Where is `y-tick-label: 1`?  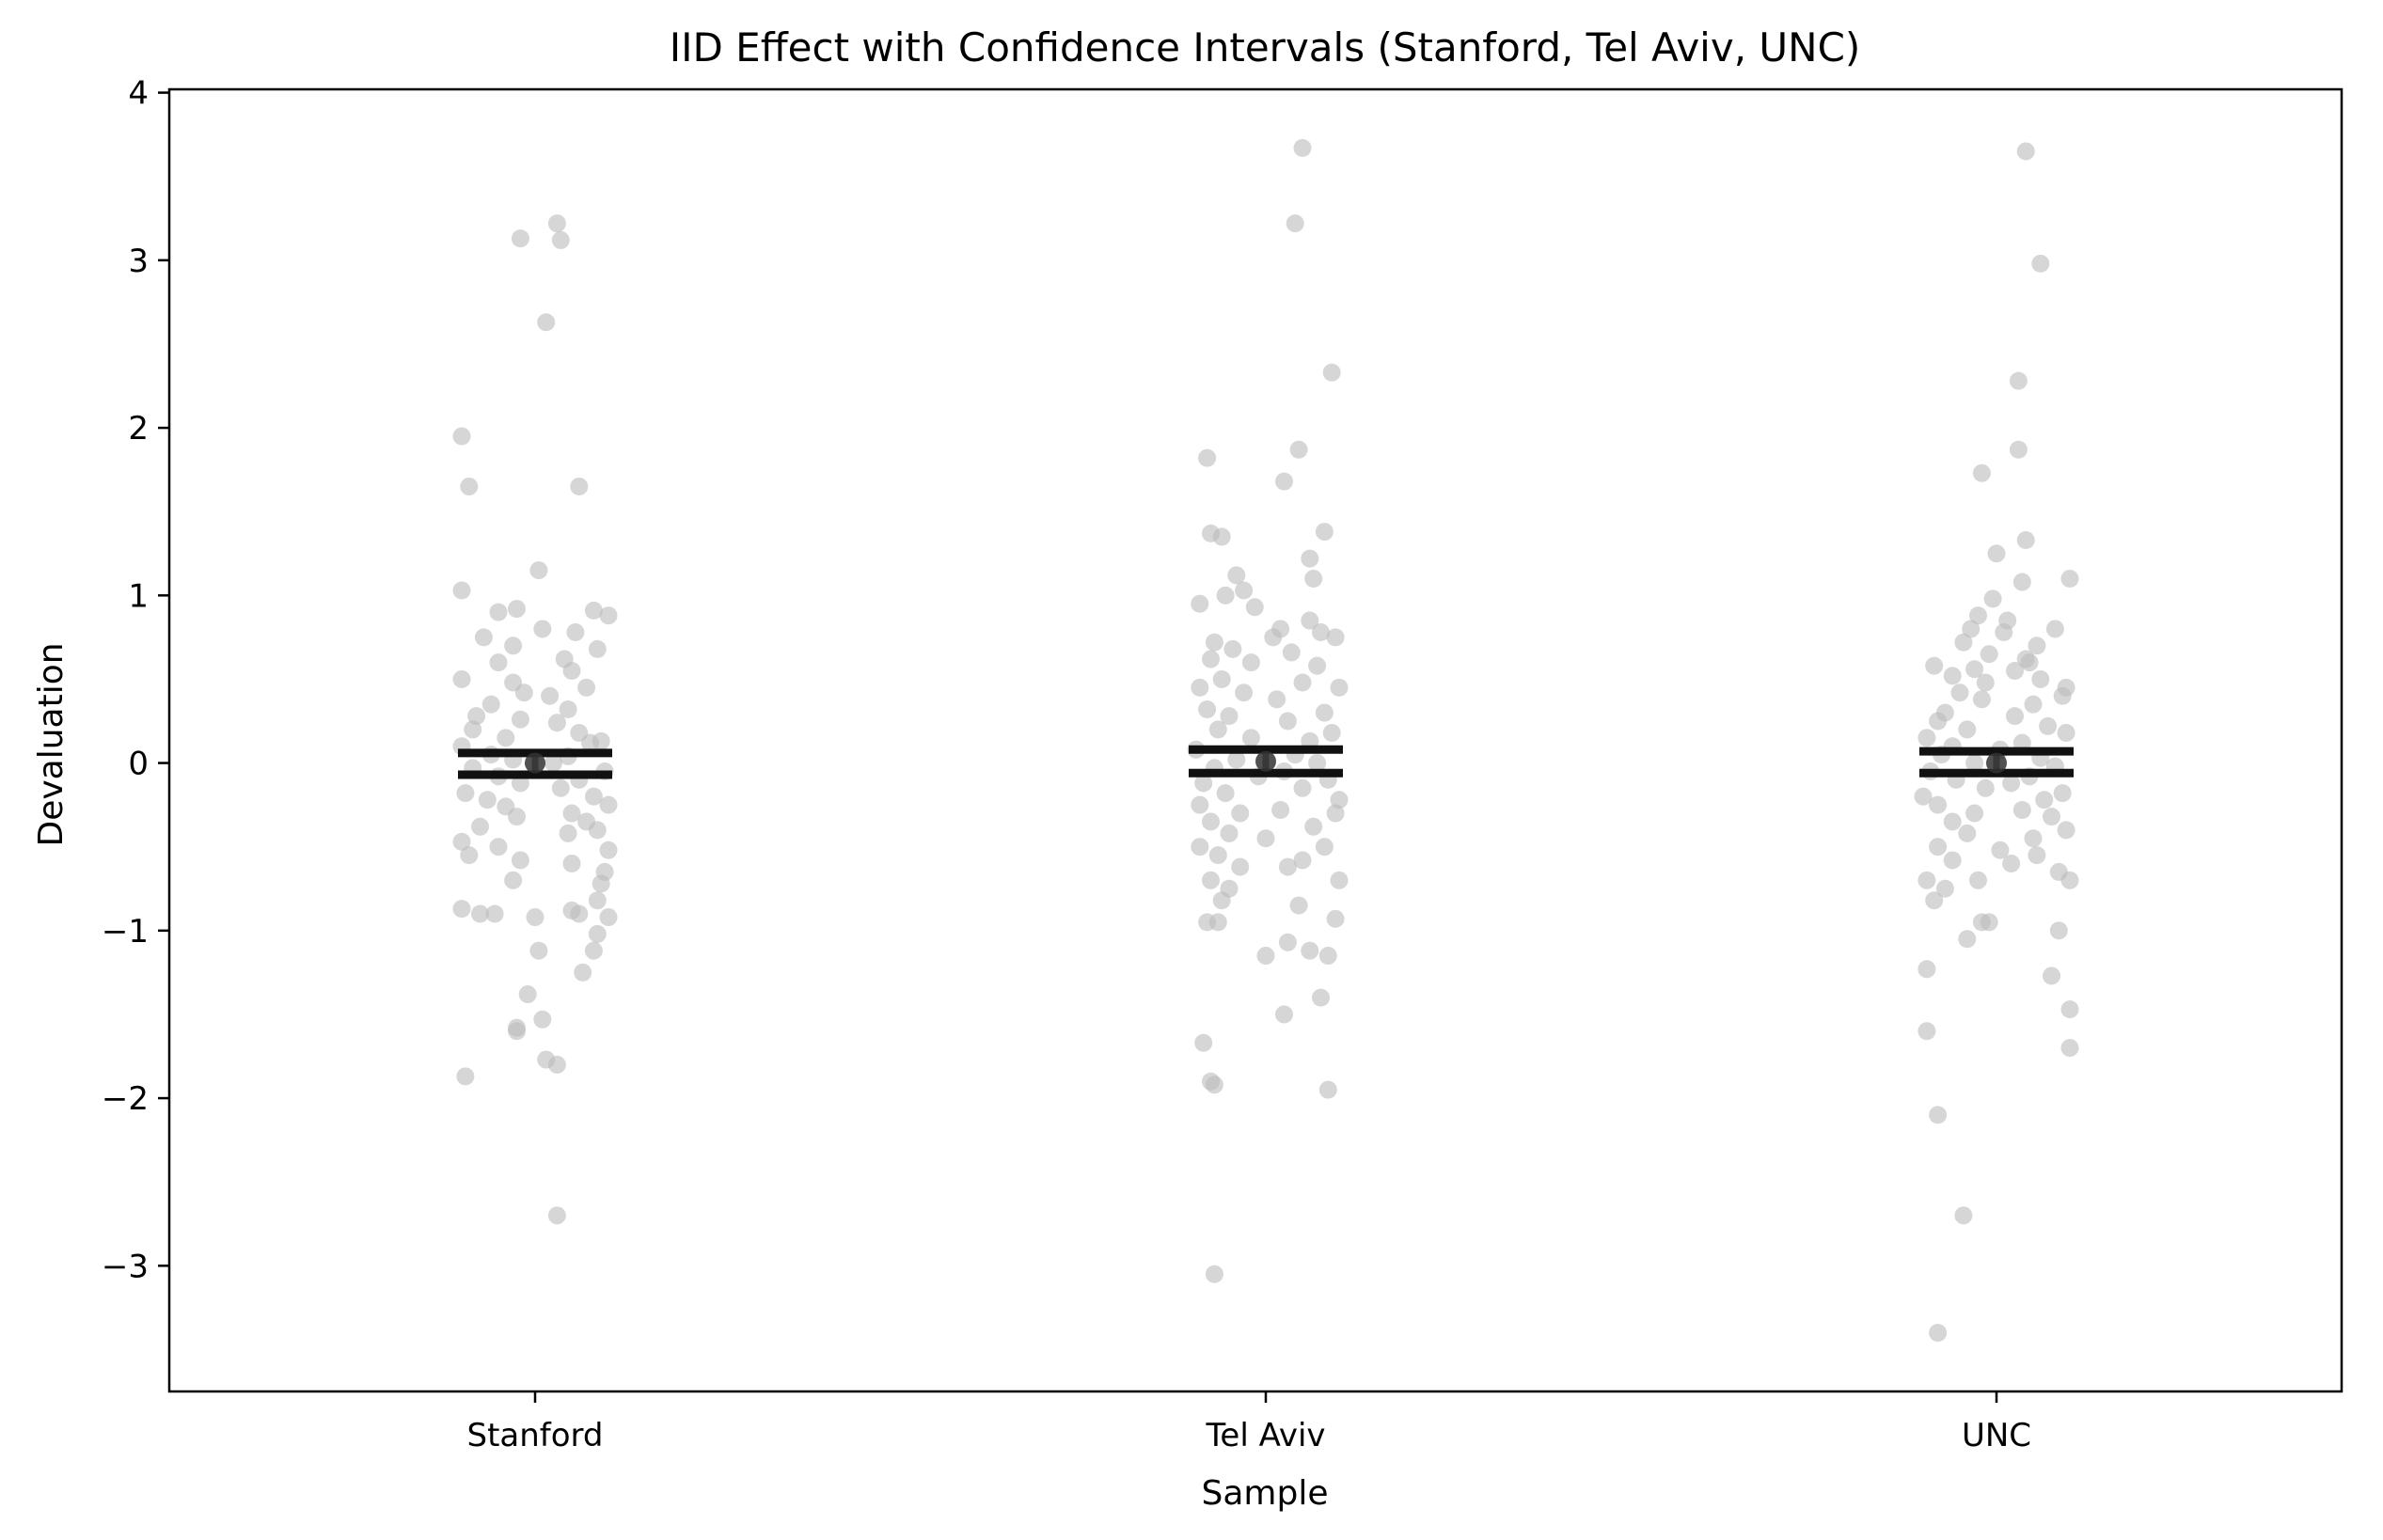
y-tick-label: 1 is located at coordinates (138, 596).